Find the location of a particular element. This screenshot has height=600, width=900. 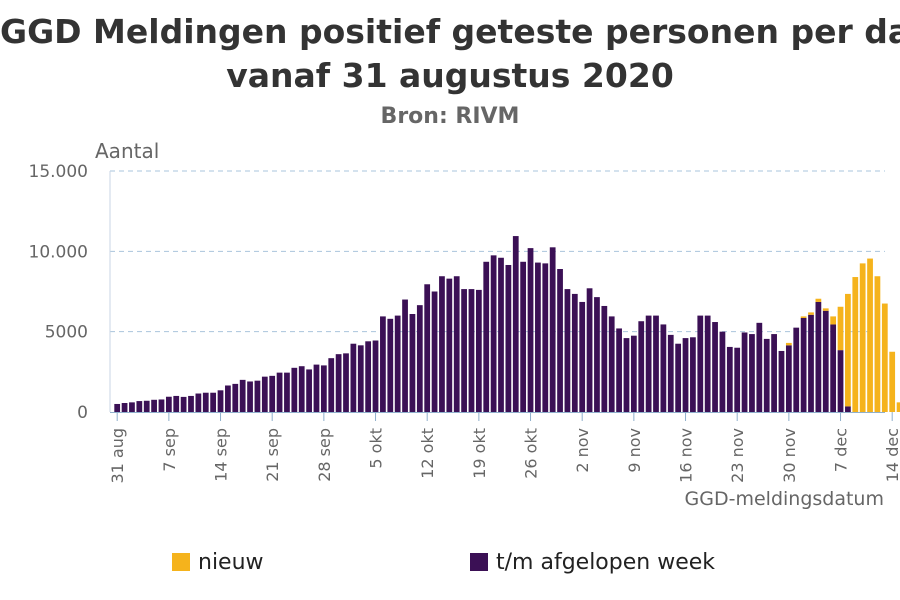

legend-item-afgelopen-week: t/m afgelopen week is located at coordinates (592, 562).